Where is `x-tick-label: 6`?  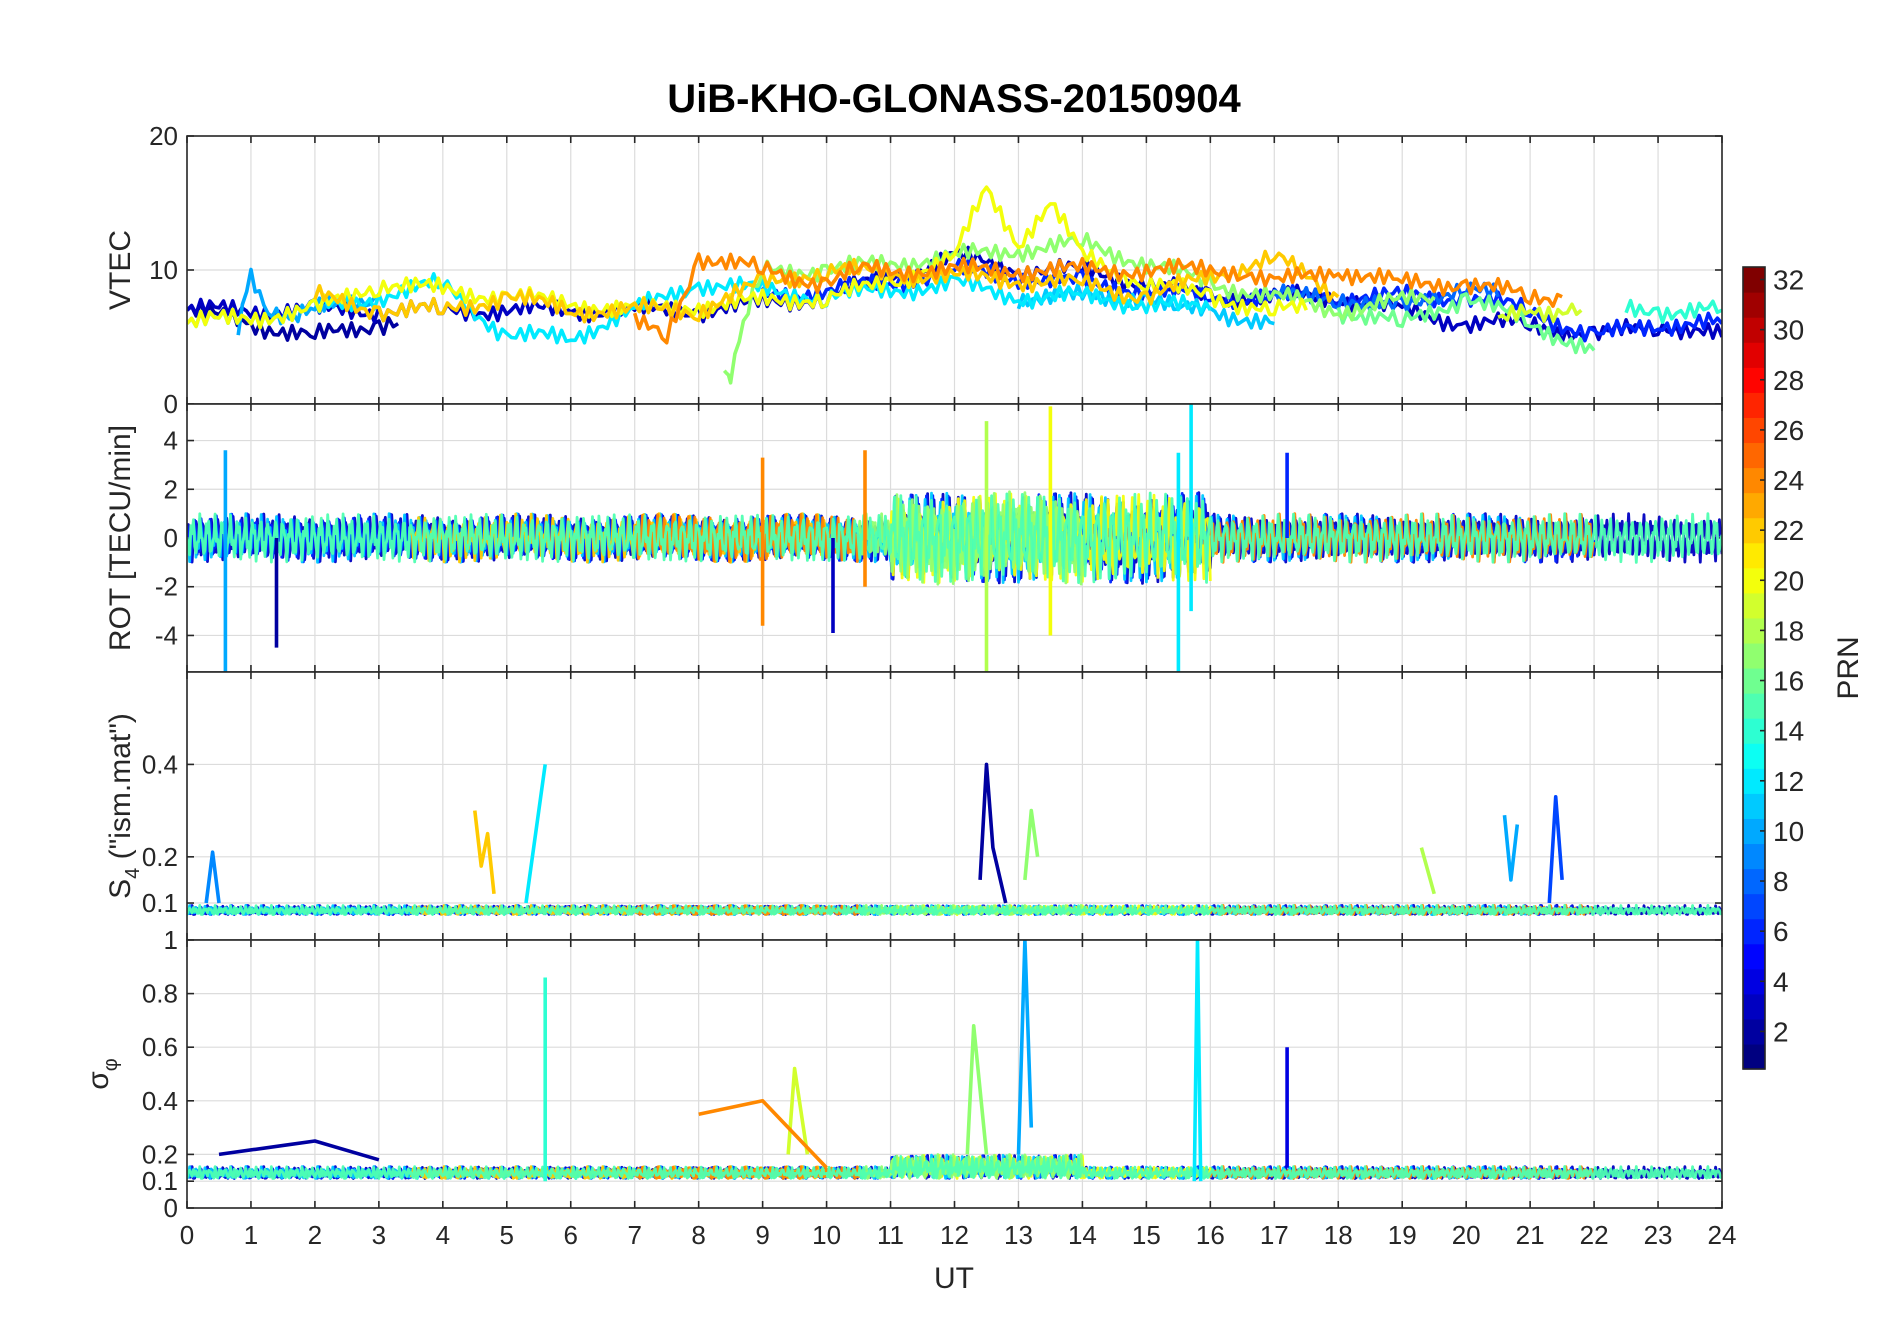
x-tick-label: 6 is located at coordinates (571, 1235).